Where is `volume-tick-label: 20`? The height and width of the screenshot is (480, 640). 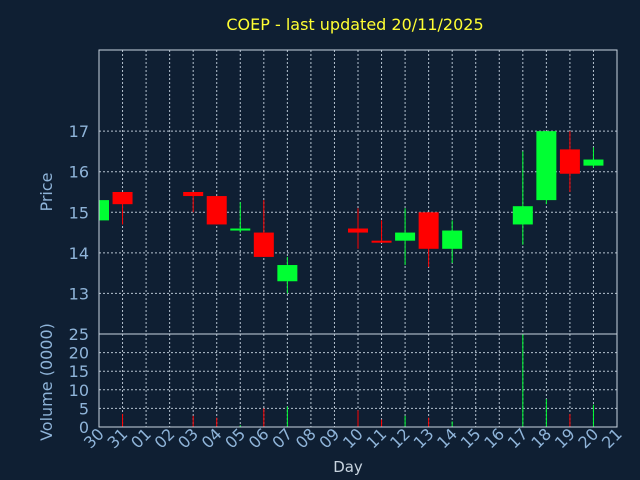
volume-tick-label: 20 is located at coordinates (79, 353).